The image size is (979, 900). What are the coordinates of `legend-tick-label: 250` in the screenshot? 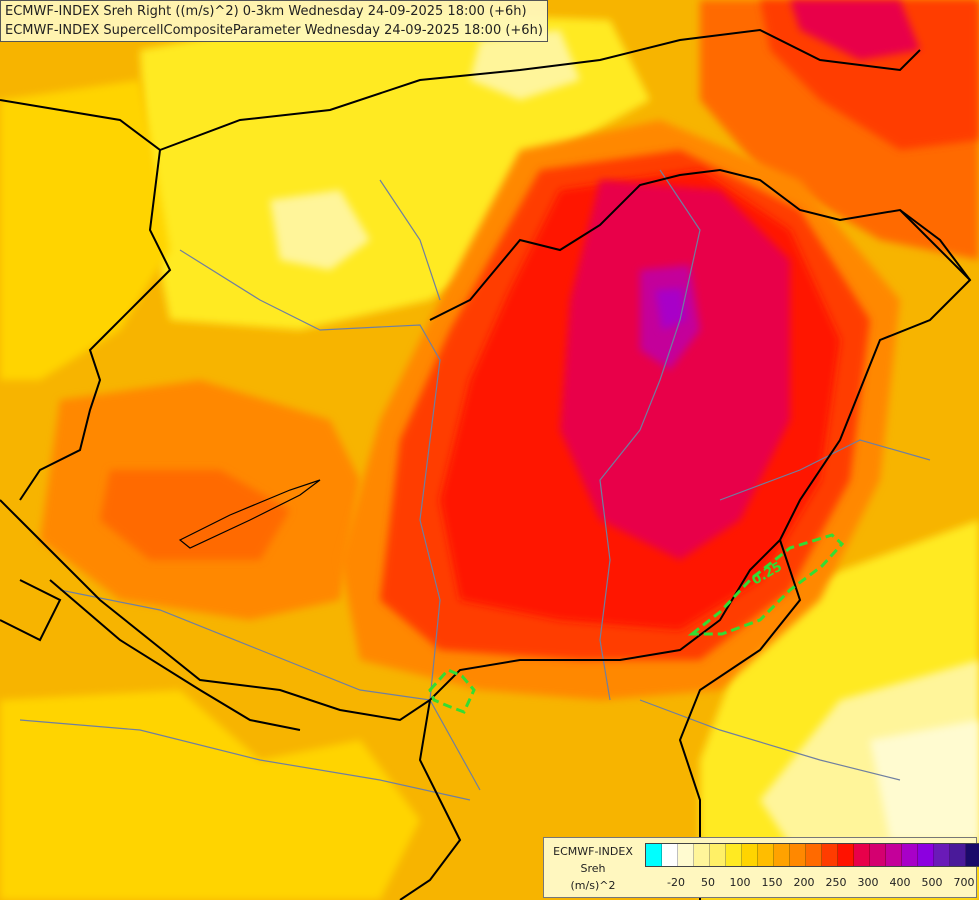 It's located at (836, 882).